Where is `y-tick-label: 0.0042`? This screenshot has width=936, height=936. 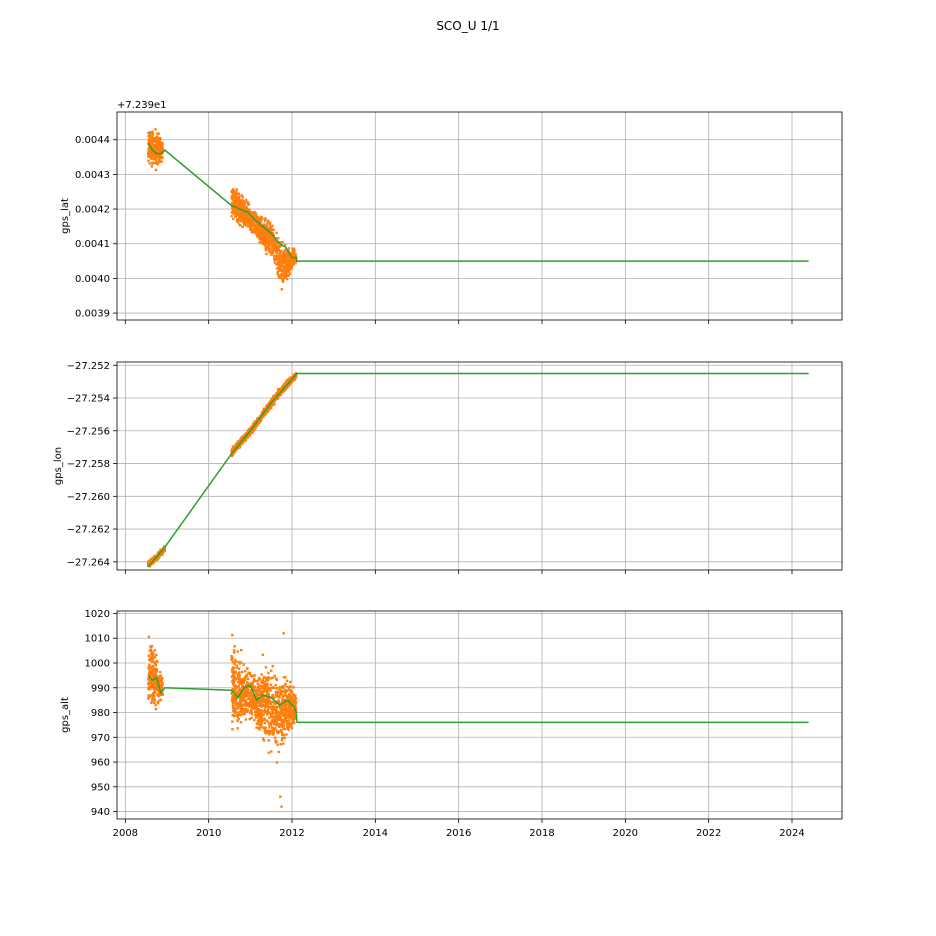 y-tick-label: 0.0042 is located at coordinates (92, 210).